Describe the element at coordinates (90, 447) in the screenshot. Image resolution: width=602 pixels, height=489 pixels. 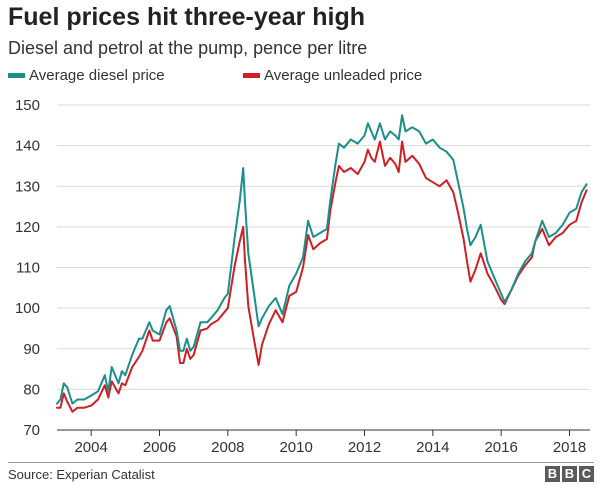
I see `x-tick-label-2004: 2004` at that location.